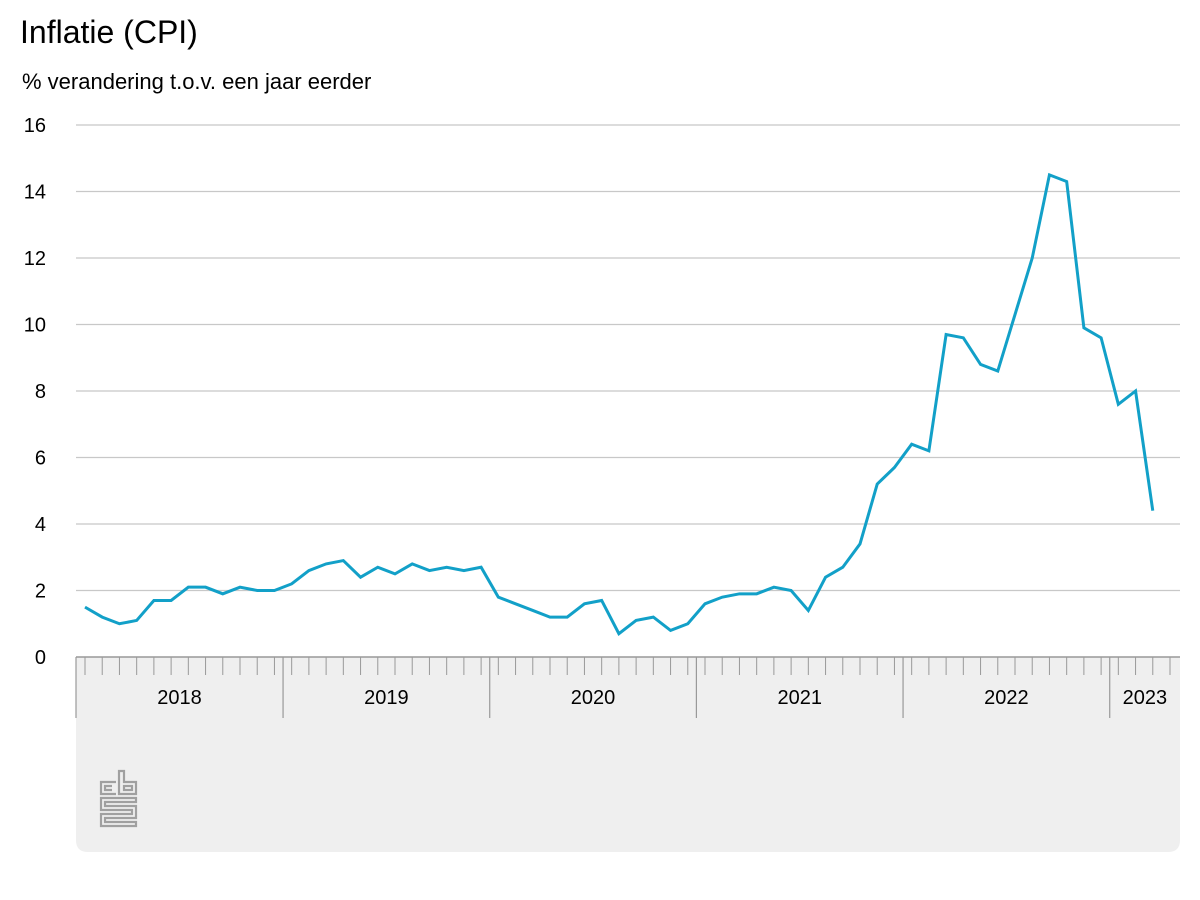  Describe the element at coordinates (179, 698) in the screenshot. I see `x-year-label: 2018` at that location.